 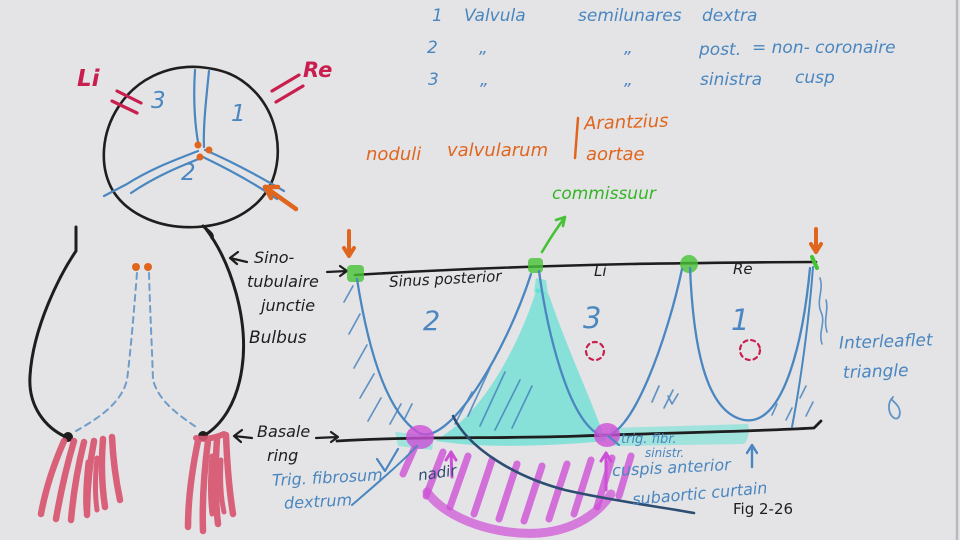 I want to click on segment-number: 3, so click(x=158, y=101).